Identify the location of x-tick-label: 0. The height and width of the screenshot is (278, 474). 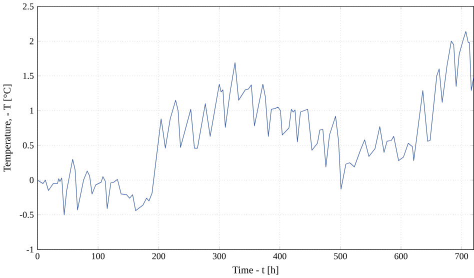
(38, 256).